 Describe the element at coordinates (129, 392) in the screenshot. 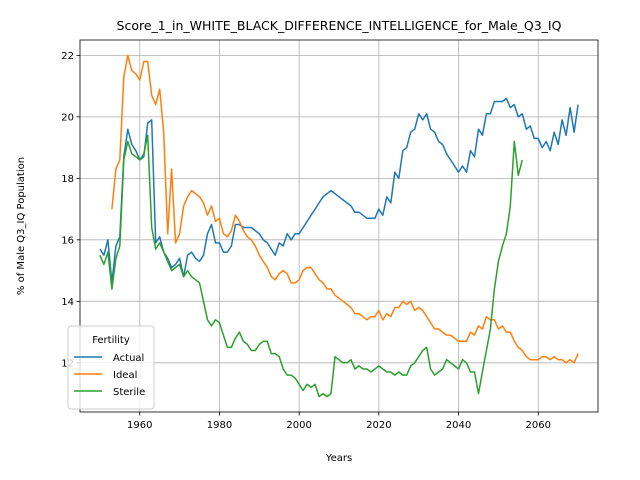

I see `legend-label-sterile: Sterile` at that location.